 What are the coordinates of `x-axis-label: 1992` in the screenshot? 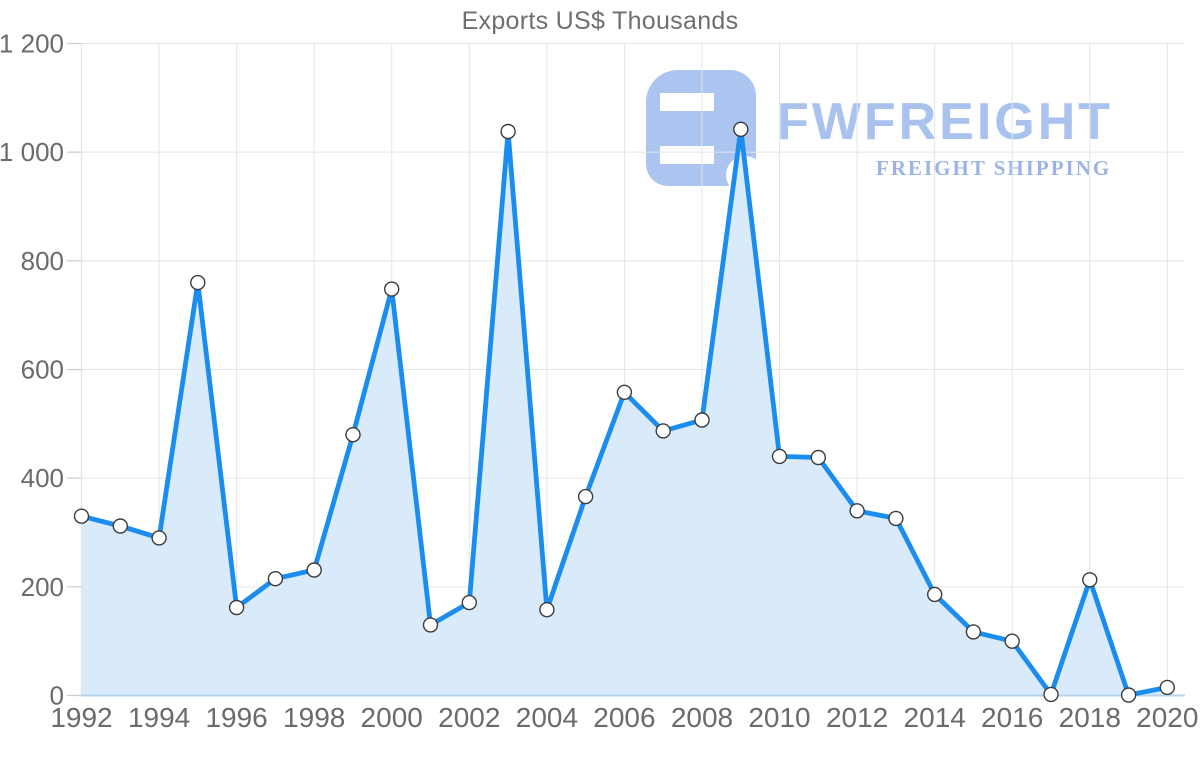 It's located at (81, 717).